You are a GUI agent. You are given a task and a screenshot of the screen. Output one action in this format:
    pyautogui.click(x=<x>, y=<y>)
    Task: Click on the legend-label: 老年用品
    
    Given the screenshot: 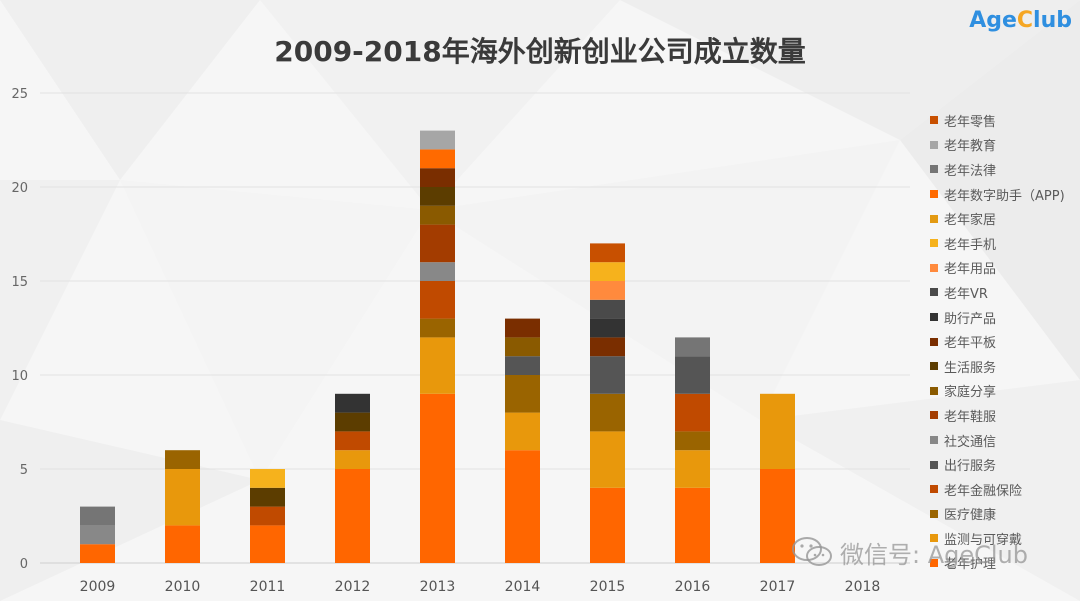 What is the action you would take?
    pyautogui.click(x=970, y=270)
    